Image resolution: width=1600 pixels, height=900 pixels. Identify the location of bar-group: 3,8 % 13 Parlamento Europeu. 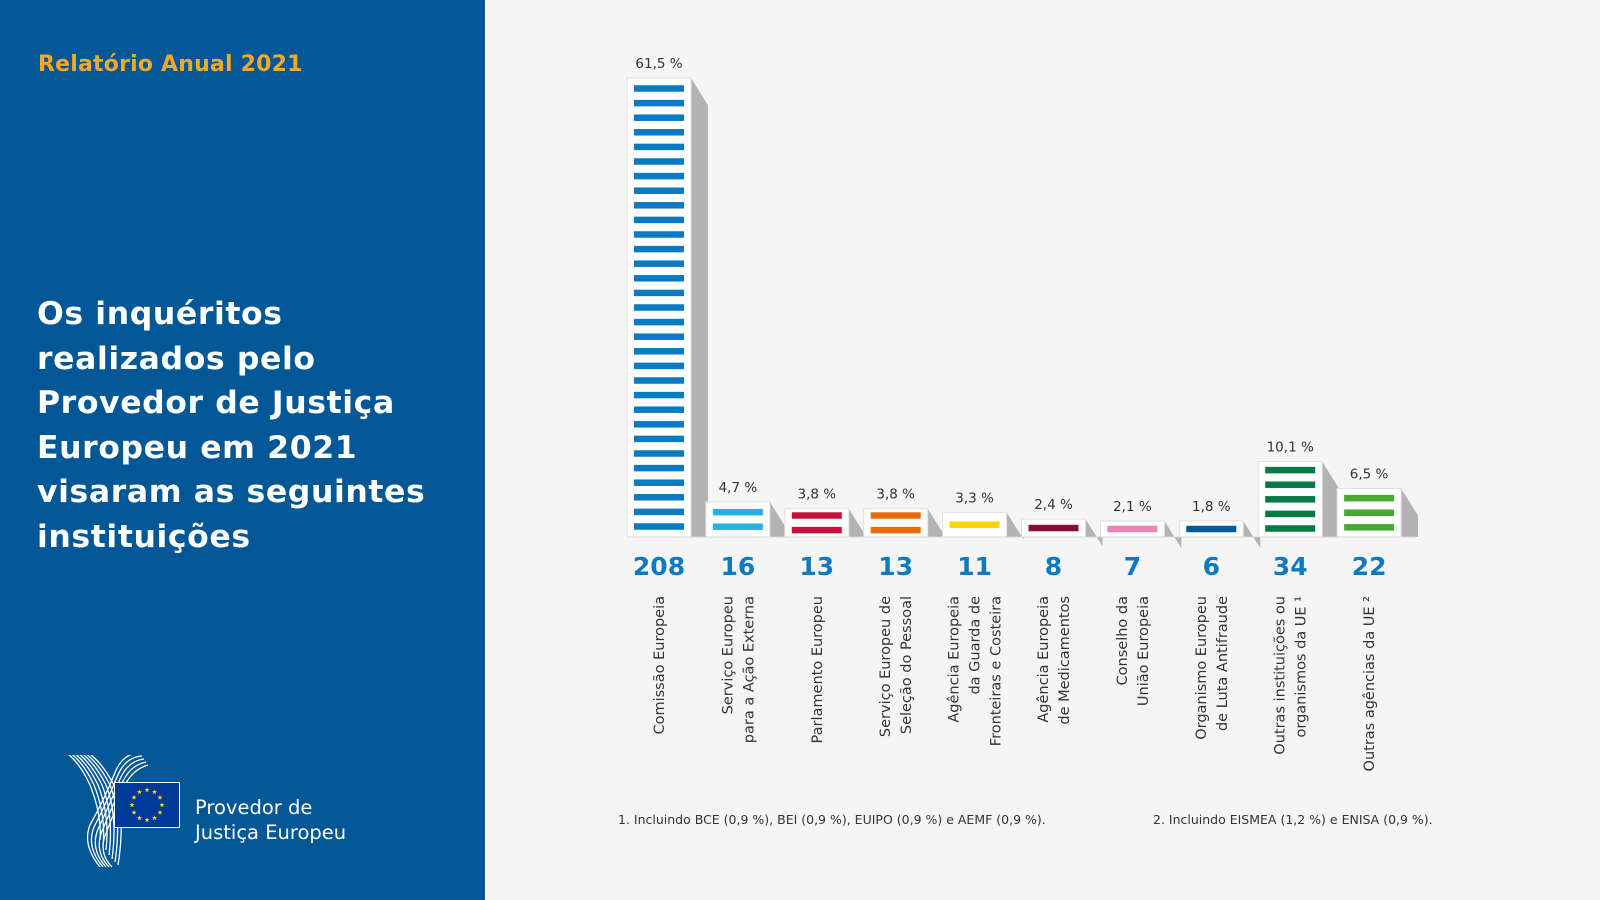
(825, 615).